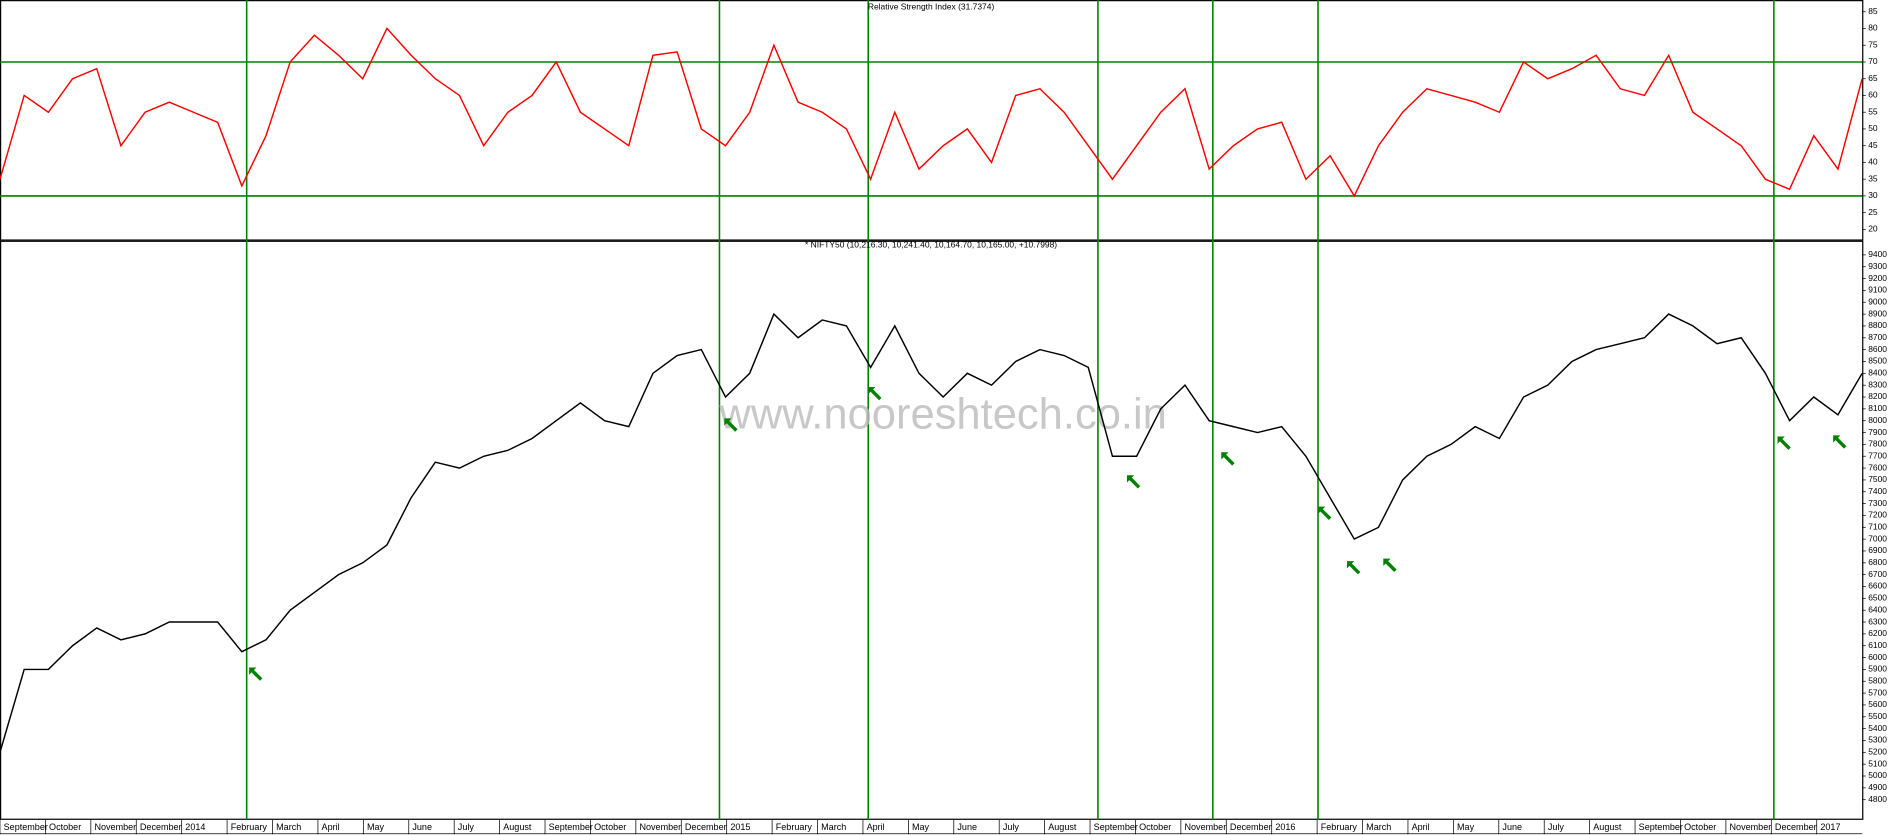 The height and width of the screenshot is (835, 1896). What do you see at coordinates (1877, 290) in the screenshot?
I see `y-tick-label: 9100` at bounding box center [1877, 290].